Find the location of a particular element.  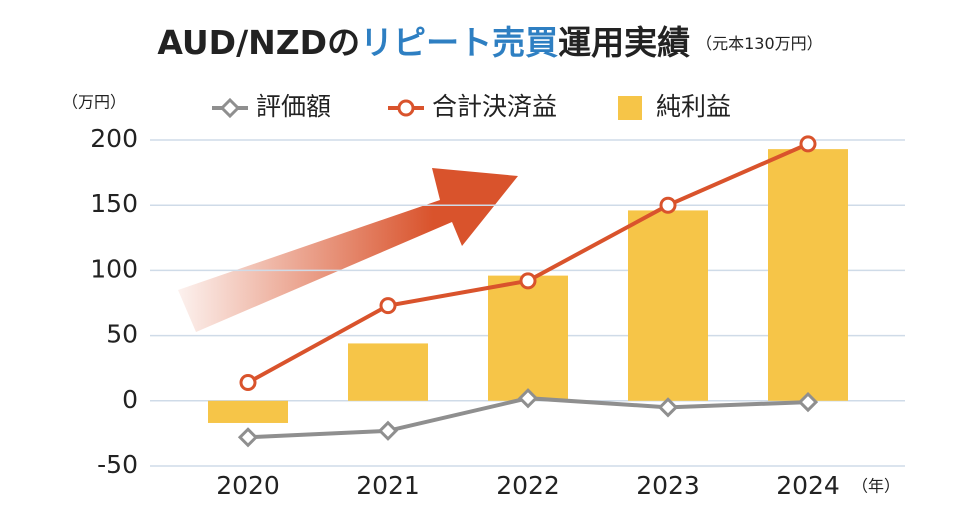

legend-item: 合計決済益 is located at coordinates (472, 106).